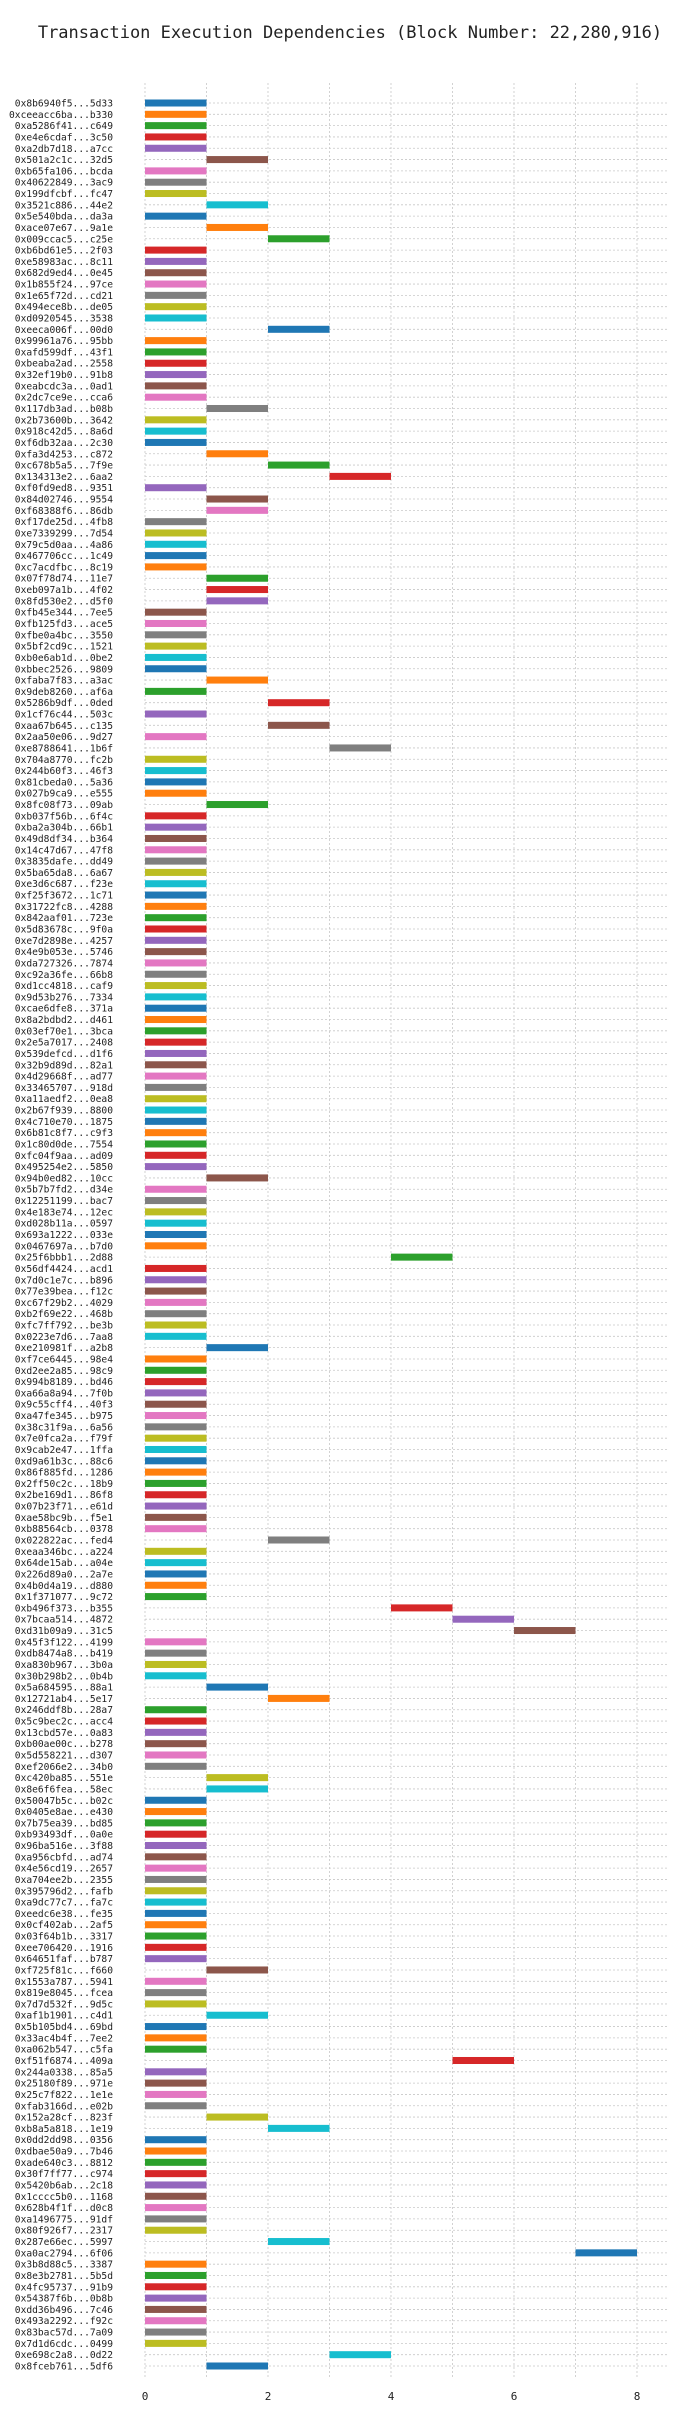  What do you see at coordinates (64, 669) in the screenshot?
I see `tx-hash-label: 0xbbec2526...9809` at bounding box center [64, 669].